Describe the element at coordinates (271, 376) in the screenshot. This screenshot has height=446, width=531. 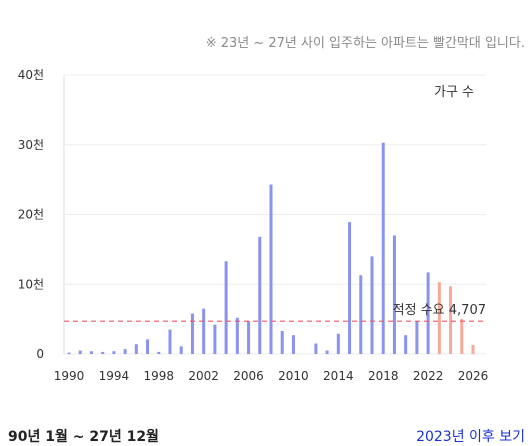
I see `x-ticks: 1990 1994 1998 2002 2006 2010 2014 2018 2022 2026` at that location.